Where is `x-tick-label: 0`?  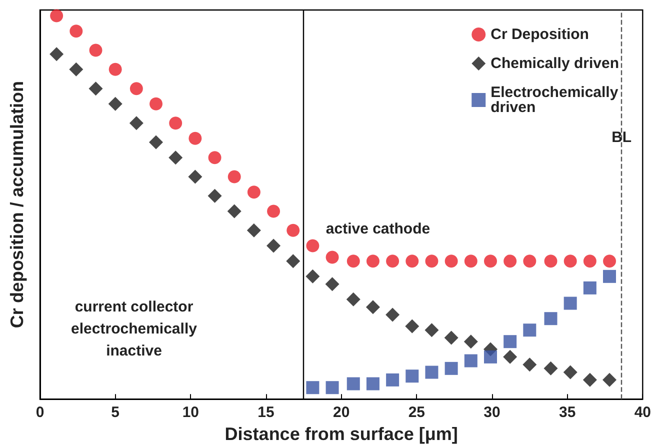
x-tick-label: 0 is located at coordinates (40, 413).